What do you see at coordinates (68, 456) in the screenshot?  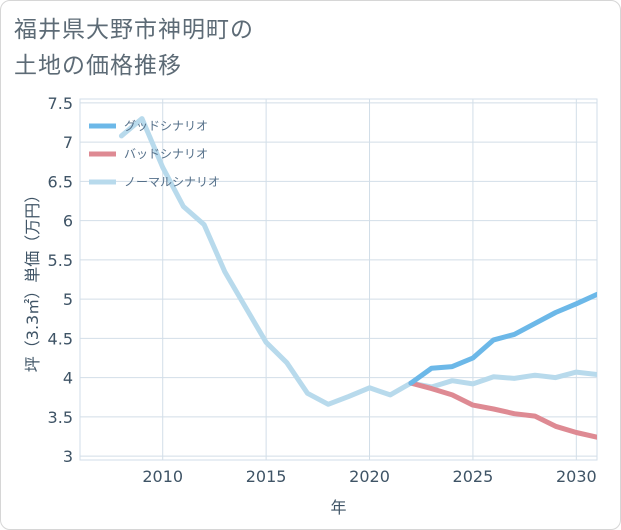 I see `y-tick-label: 3` at bounding box center [68, 456].